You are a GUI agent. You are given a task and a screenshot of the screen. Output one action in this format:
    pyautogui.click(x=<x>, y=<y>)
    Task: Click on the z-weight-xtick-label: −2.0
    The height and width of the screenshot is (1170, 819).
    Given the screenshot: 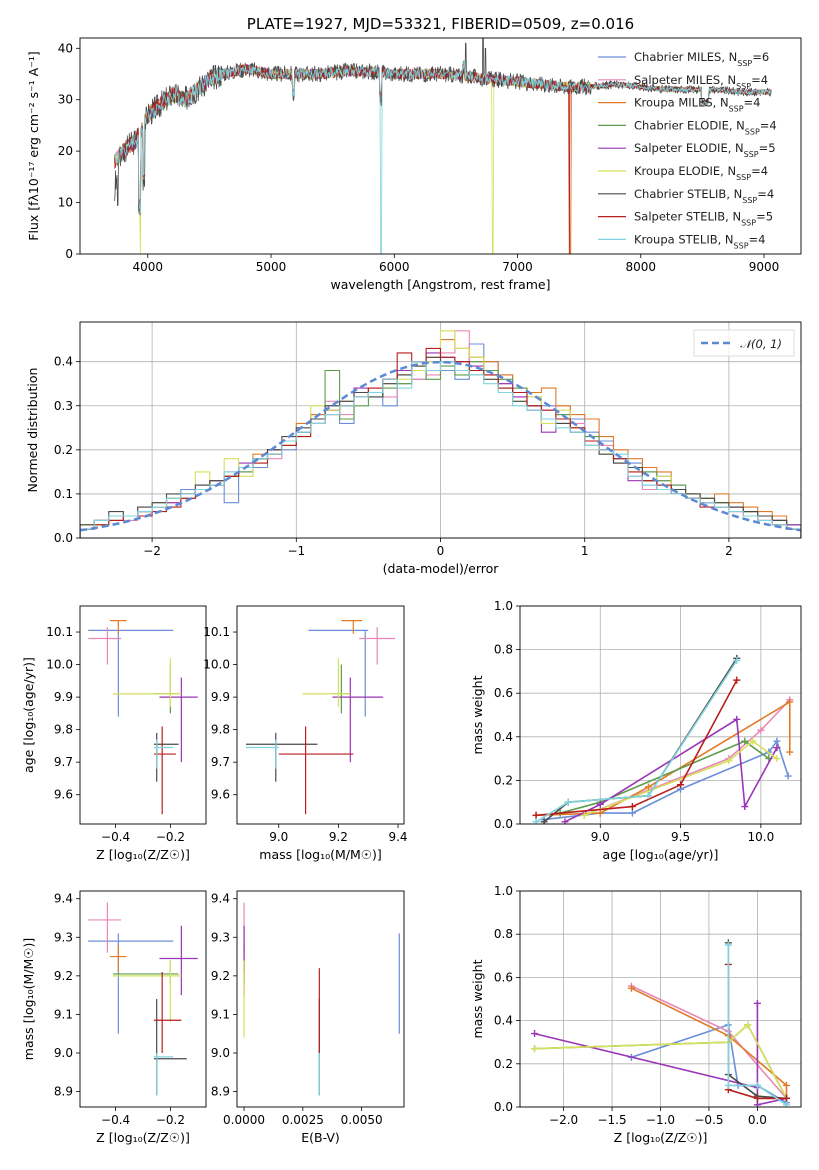 What is the action you would take?
    pyautogui.click(x=563, y=1120)
    